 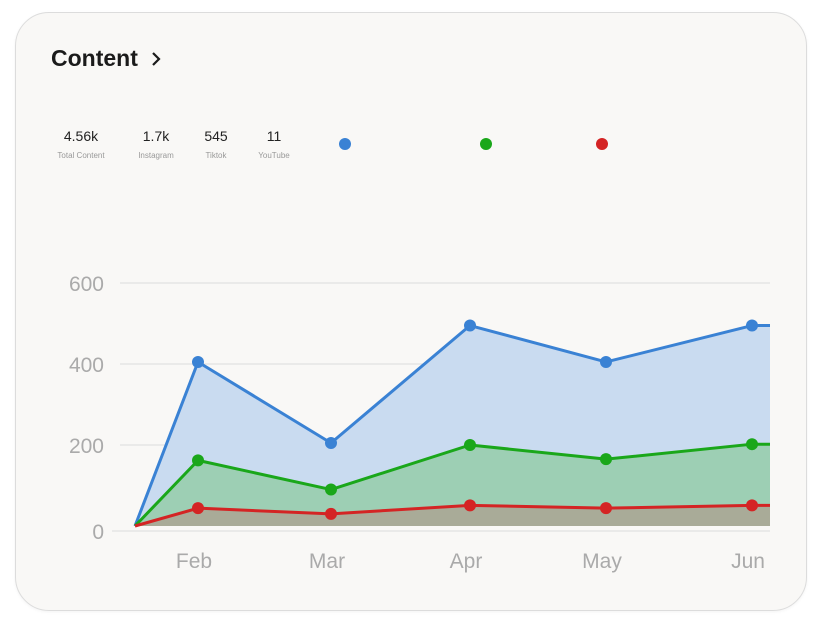 What do you see at coordinates (81, 155) in the screenshot?
I see `stat-label: Total Content` at bounding box center [81, 155].